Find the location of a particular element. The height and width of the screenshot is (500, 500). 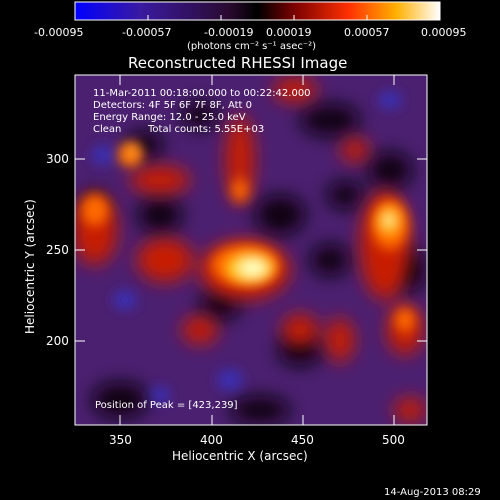

colorbar-tick-label: 0.00019 is located at coordinates (289, 32).